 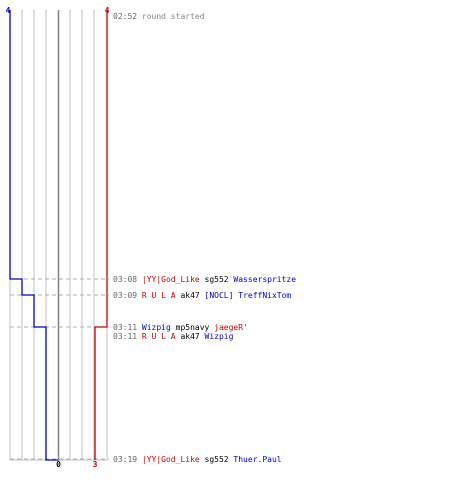 What do you see at coordinates (263, 279) in the screenshot?
I see `event-part: Wasserspritze` at bounding box center [263, 279].